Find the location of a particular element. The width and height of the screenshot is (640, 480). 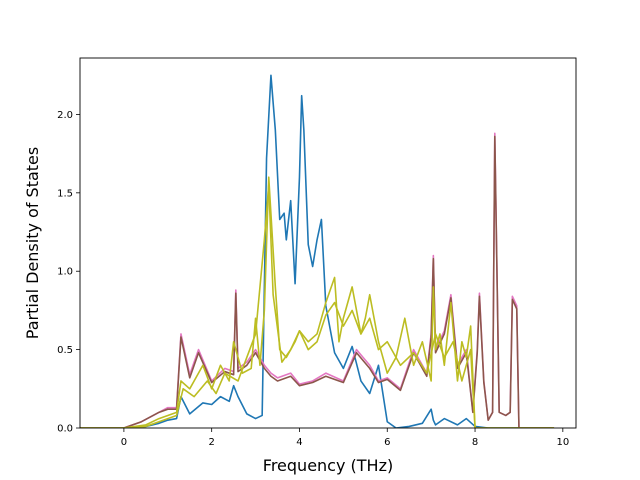

y-axis-label: Partial Density of States is located at coordinates (32, 243).